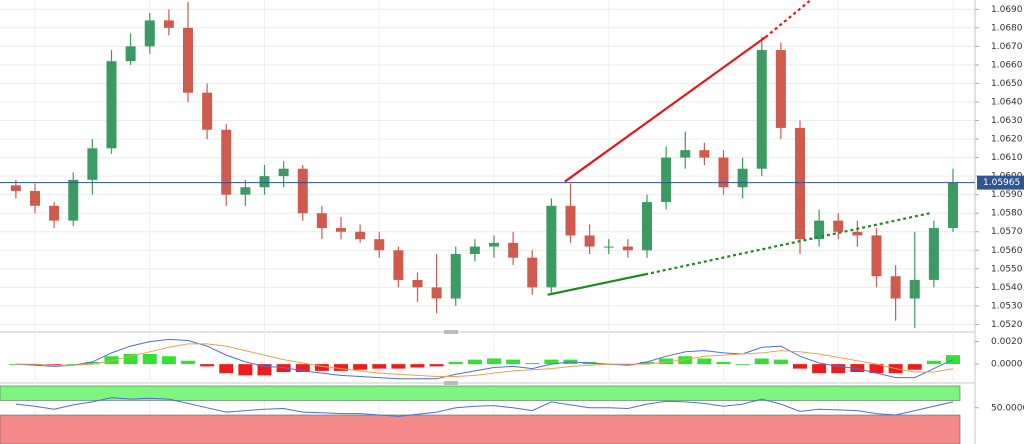  What do you see at coordinates (1007, 84) in the screenshot?
I see `y-tick-label: 1.0650` at bounding box center [1007, 84].